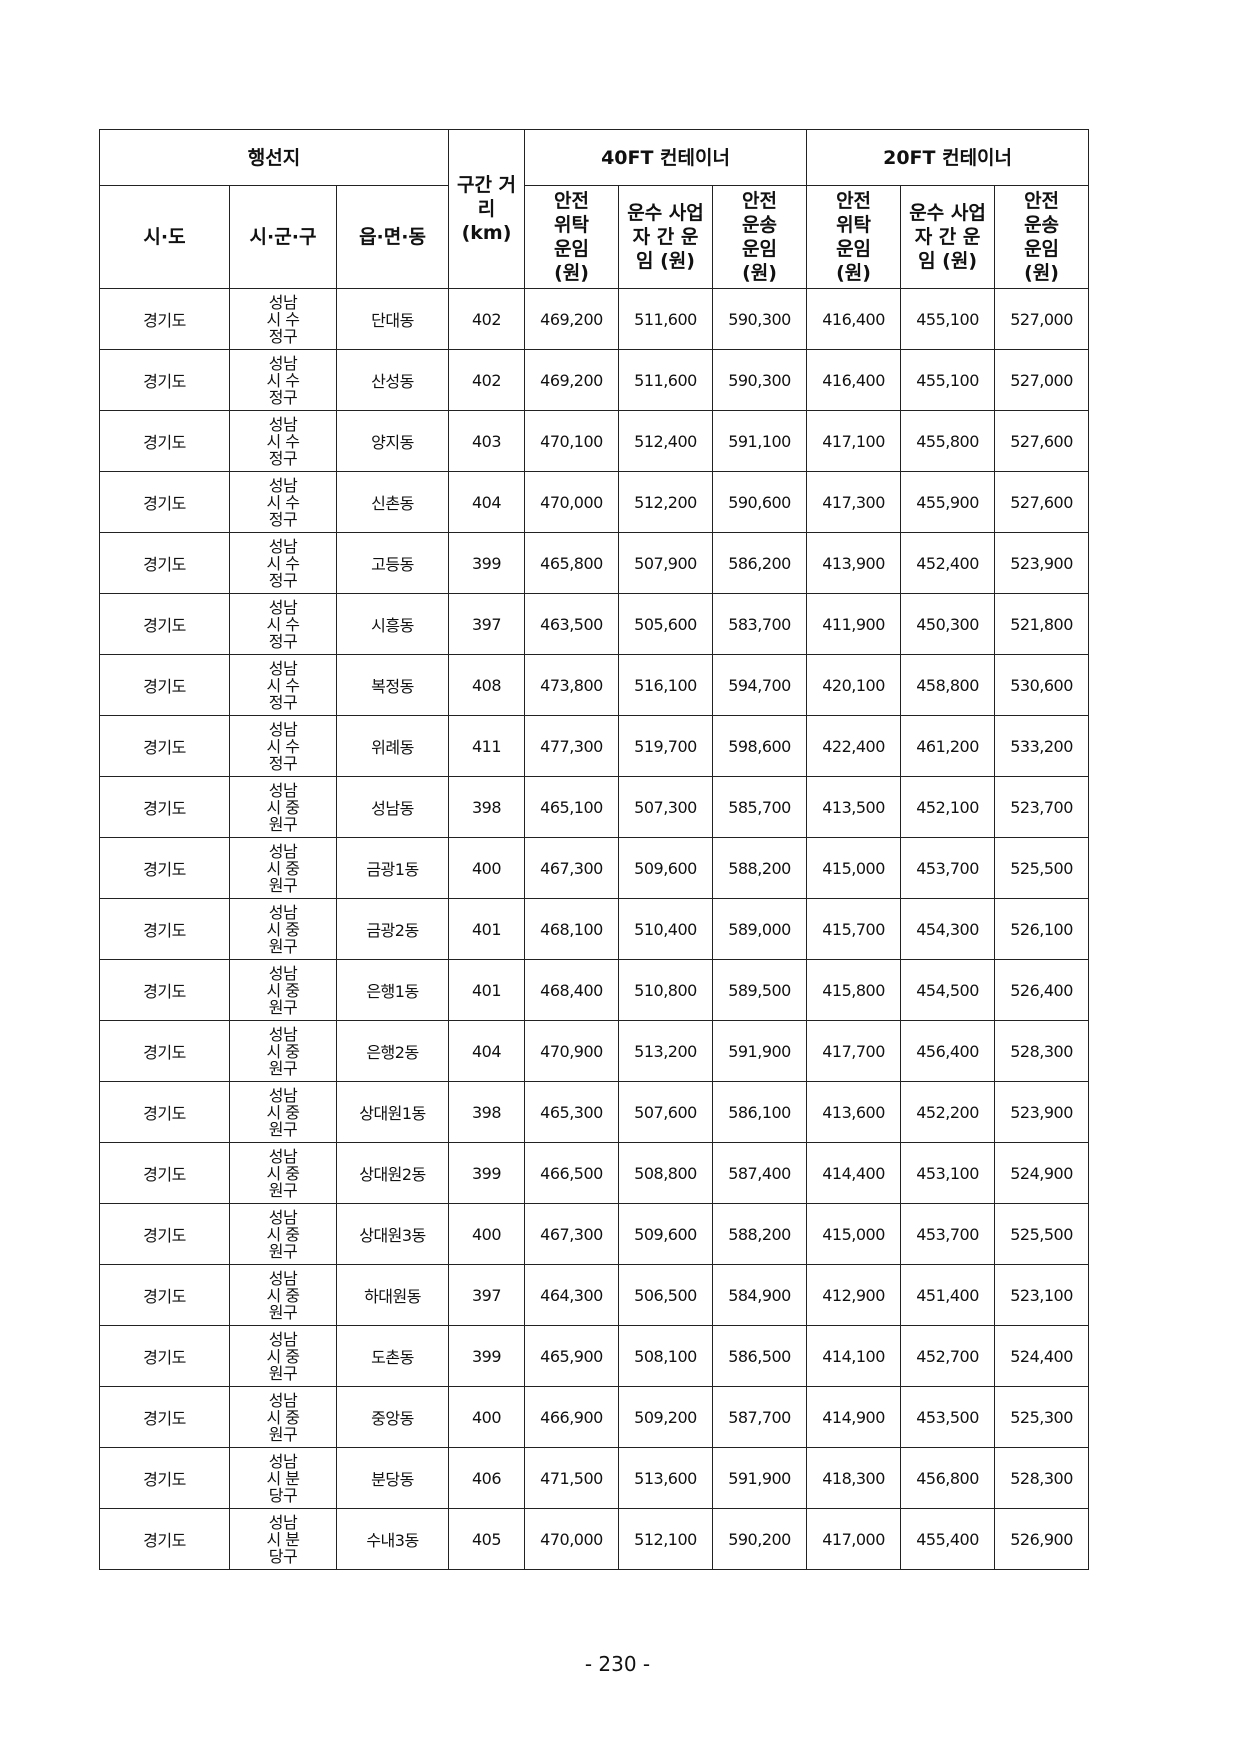 This screenshot has width=1235, height=1749. Describe the element at coordinates (283, 237) in the screenshot. I see `header-sigungu: 시·군·구` at that location.